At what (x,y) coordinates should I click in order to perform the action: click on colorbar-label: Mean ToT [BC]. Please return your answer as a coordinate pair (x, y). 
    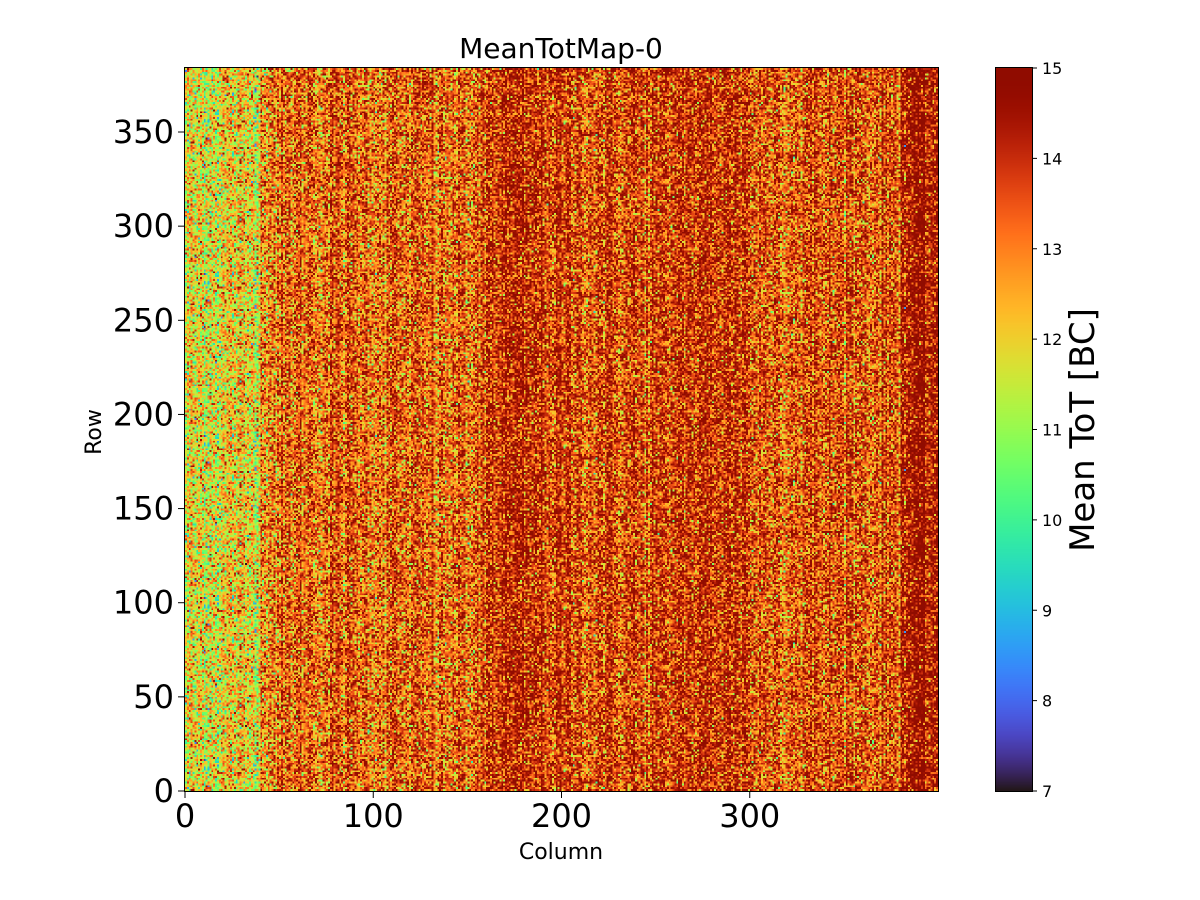
    Looking at the image, I should click on (1083, 430).